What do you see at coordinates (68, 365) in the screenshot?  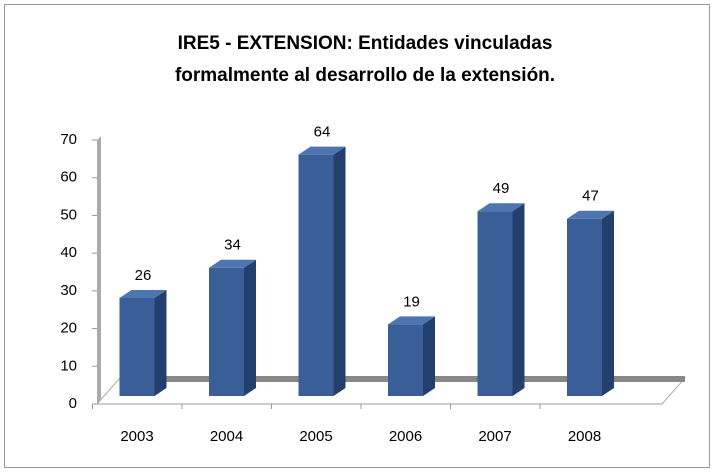 I see `y-tick-label: 10` at bounding box center [68, 365].